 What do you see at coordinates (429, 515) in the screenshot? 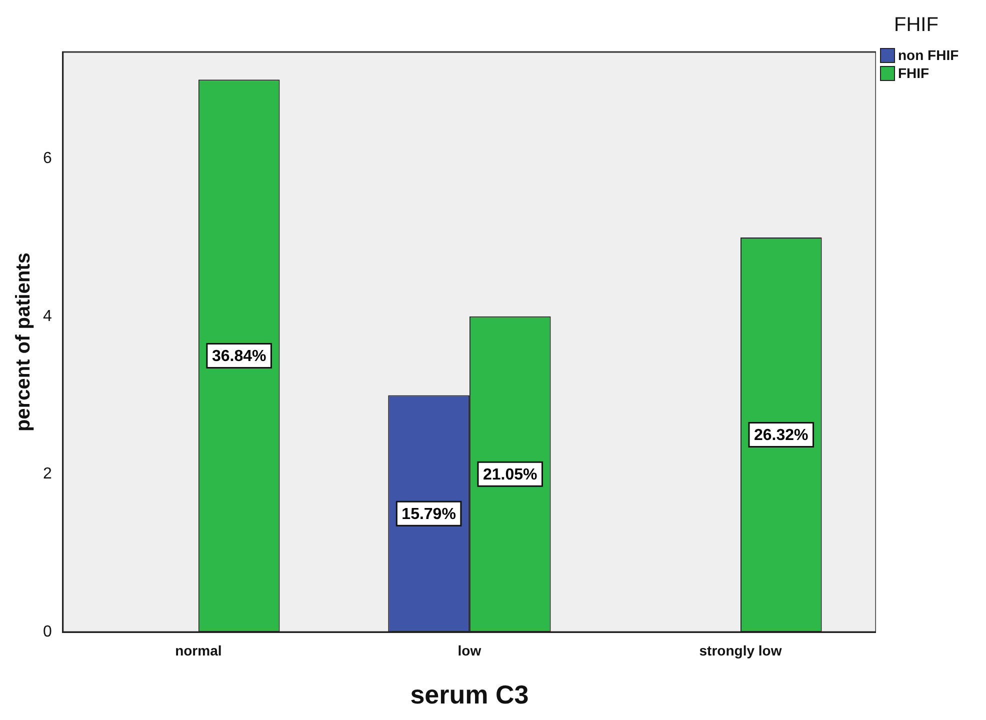
I see `annotation: 15.79%` at bounding box center [429, 515].